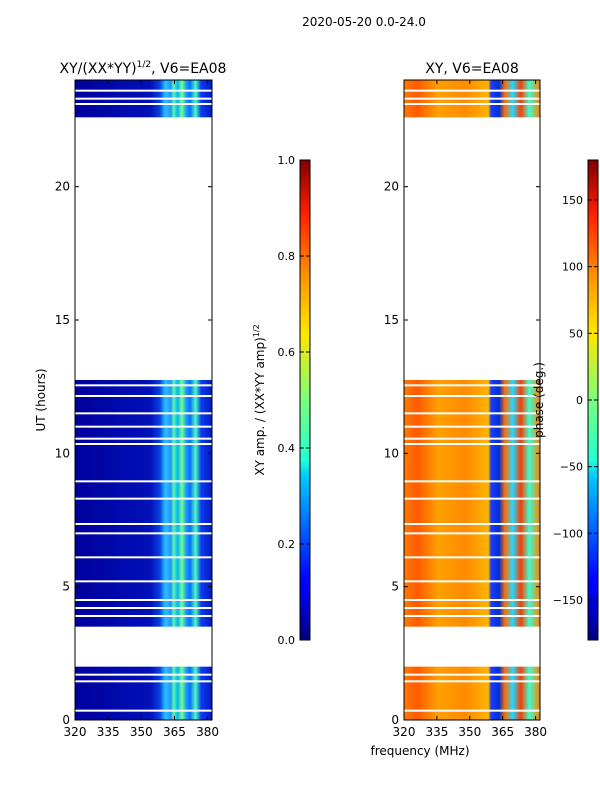  I want to click on amplitude-title: XY/(XX*YY)1/2, V6=EA08, so click(143, 68).